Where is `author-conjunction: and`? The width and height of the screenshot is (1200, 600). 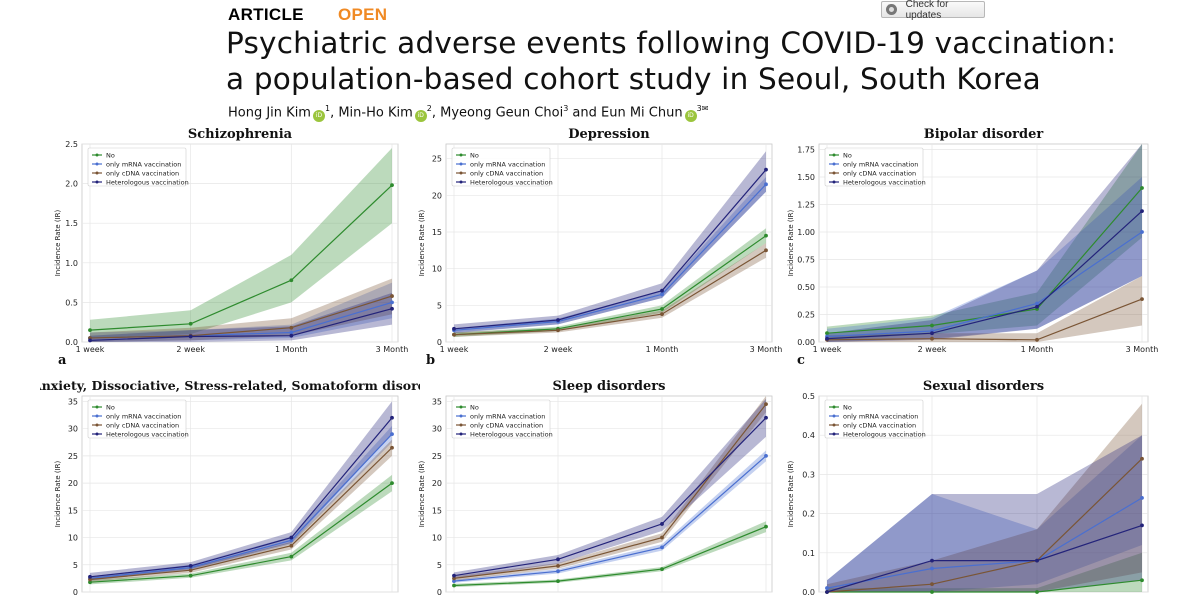
author-conjunction: and is located at coordinates (585, 113).